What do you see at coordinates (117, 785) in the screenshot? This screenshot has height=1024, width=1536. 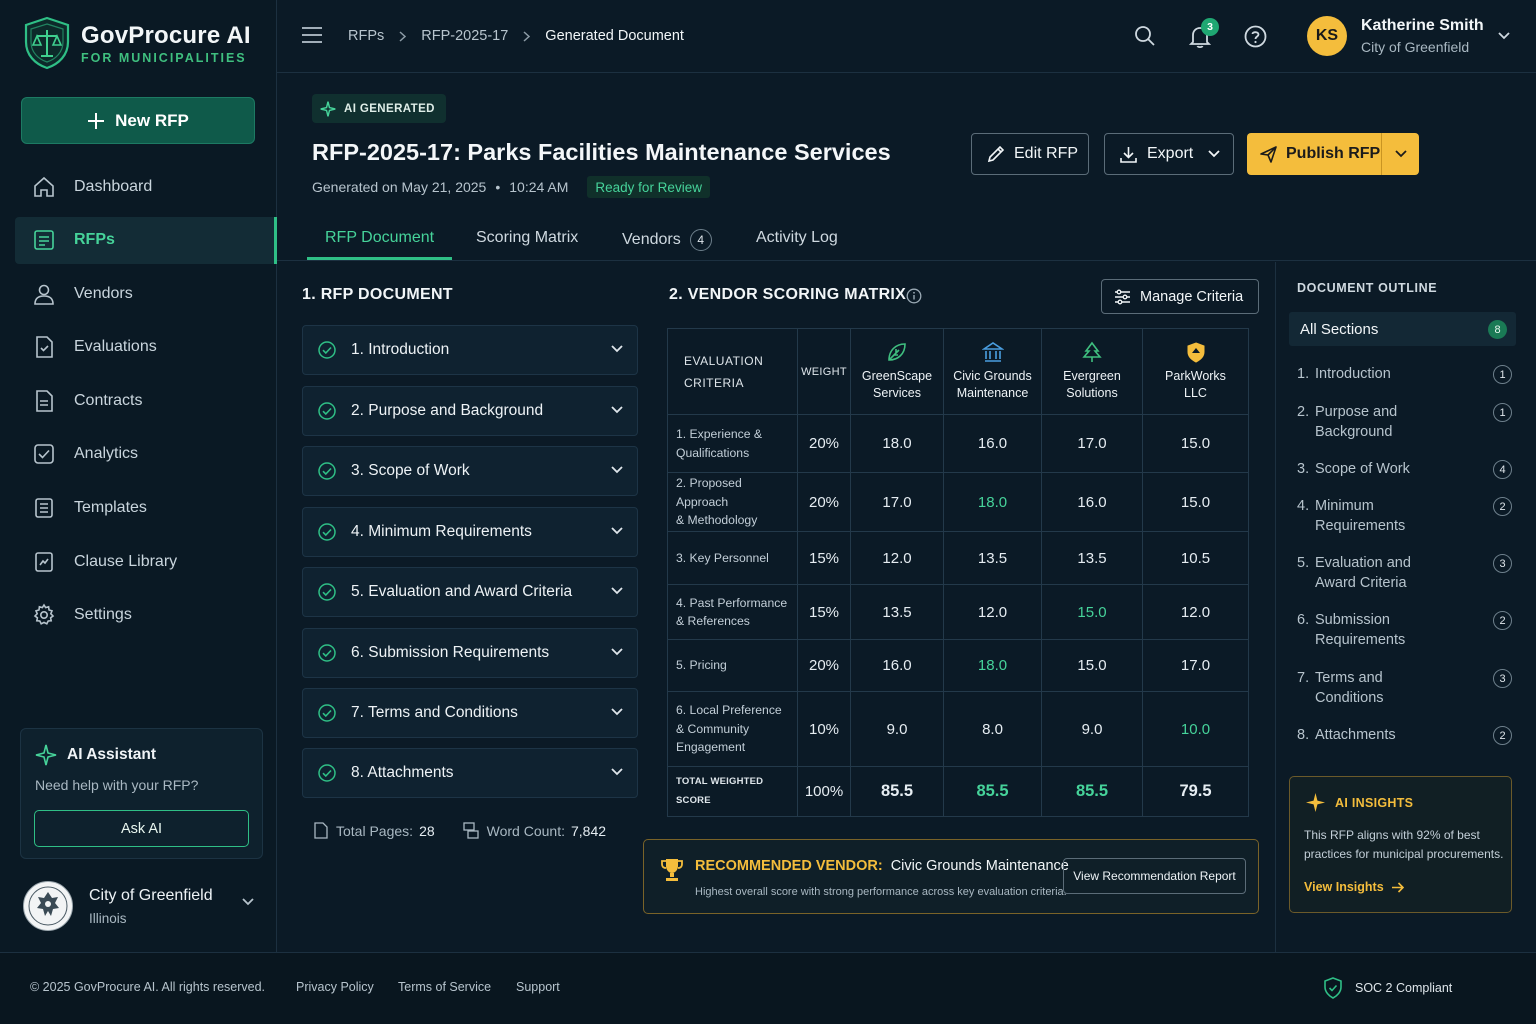 I see `ai-assistant-text: Need help with your RFP?` at bounding box center [117, 785].